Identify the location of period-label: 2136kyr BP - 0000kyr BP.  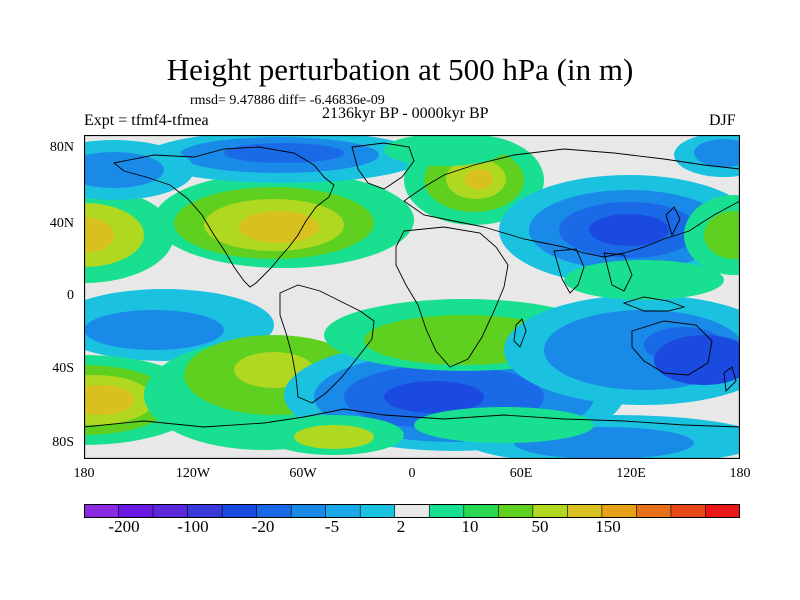
(405, 113).